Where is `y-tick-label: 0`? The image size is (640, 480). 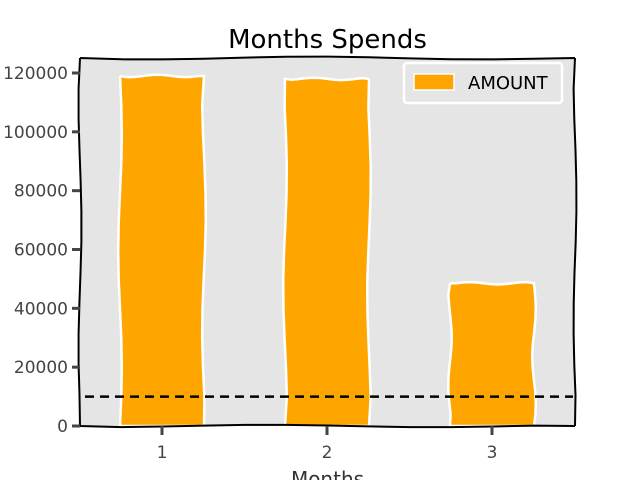
y-tick-label: 0 is located at coordinates (62, 427).